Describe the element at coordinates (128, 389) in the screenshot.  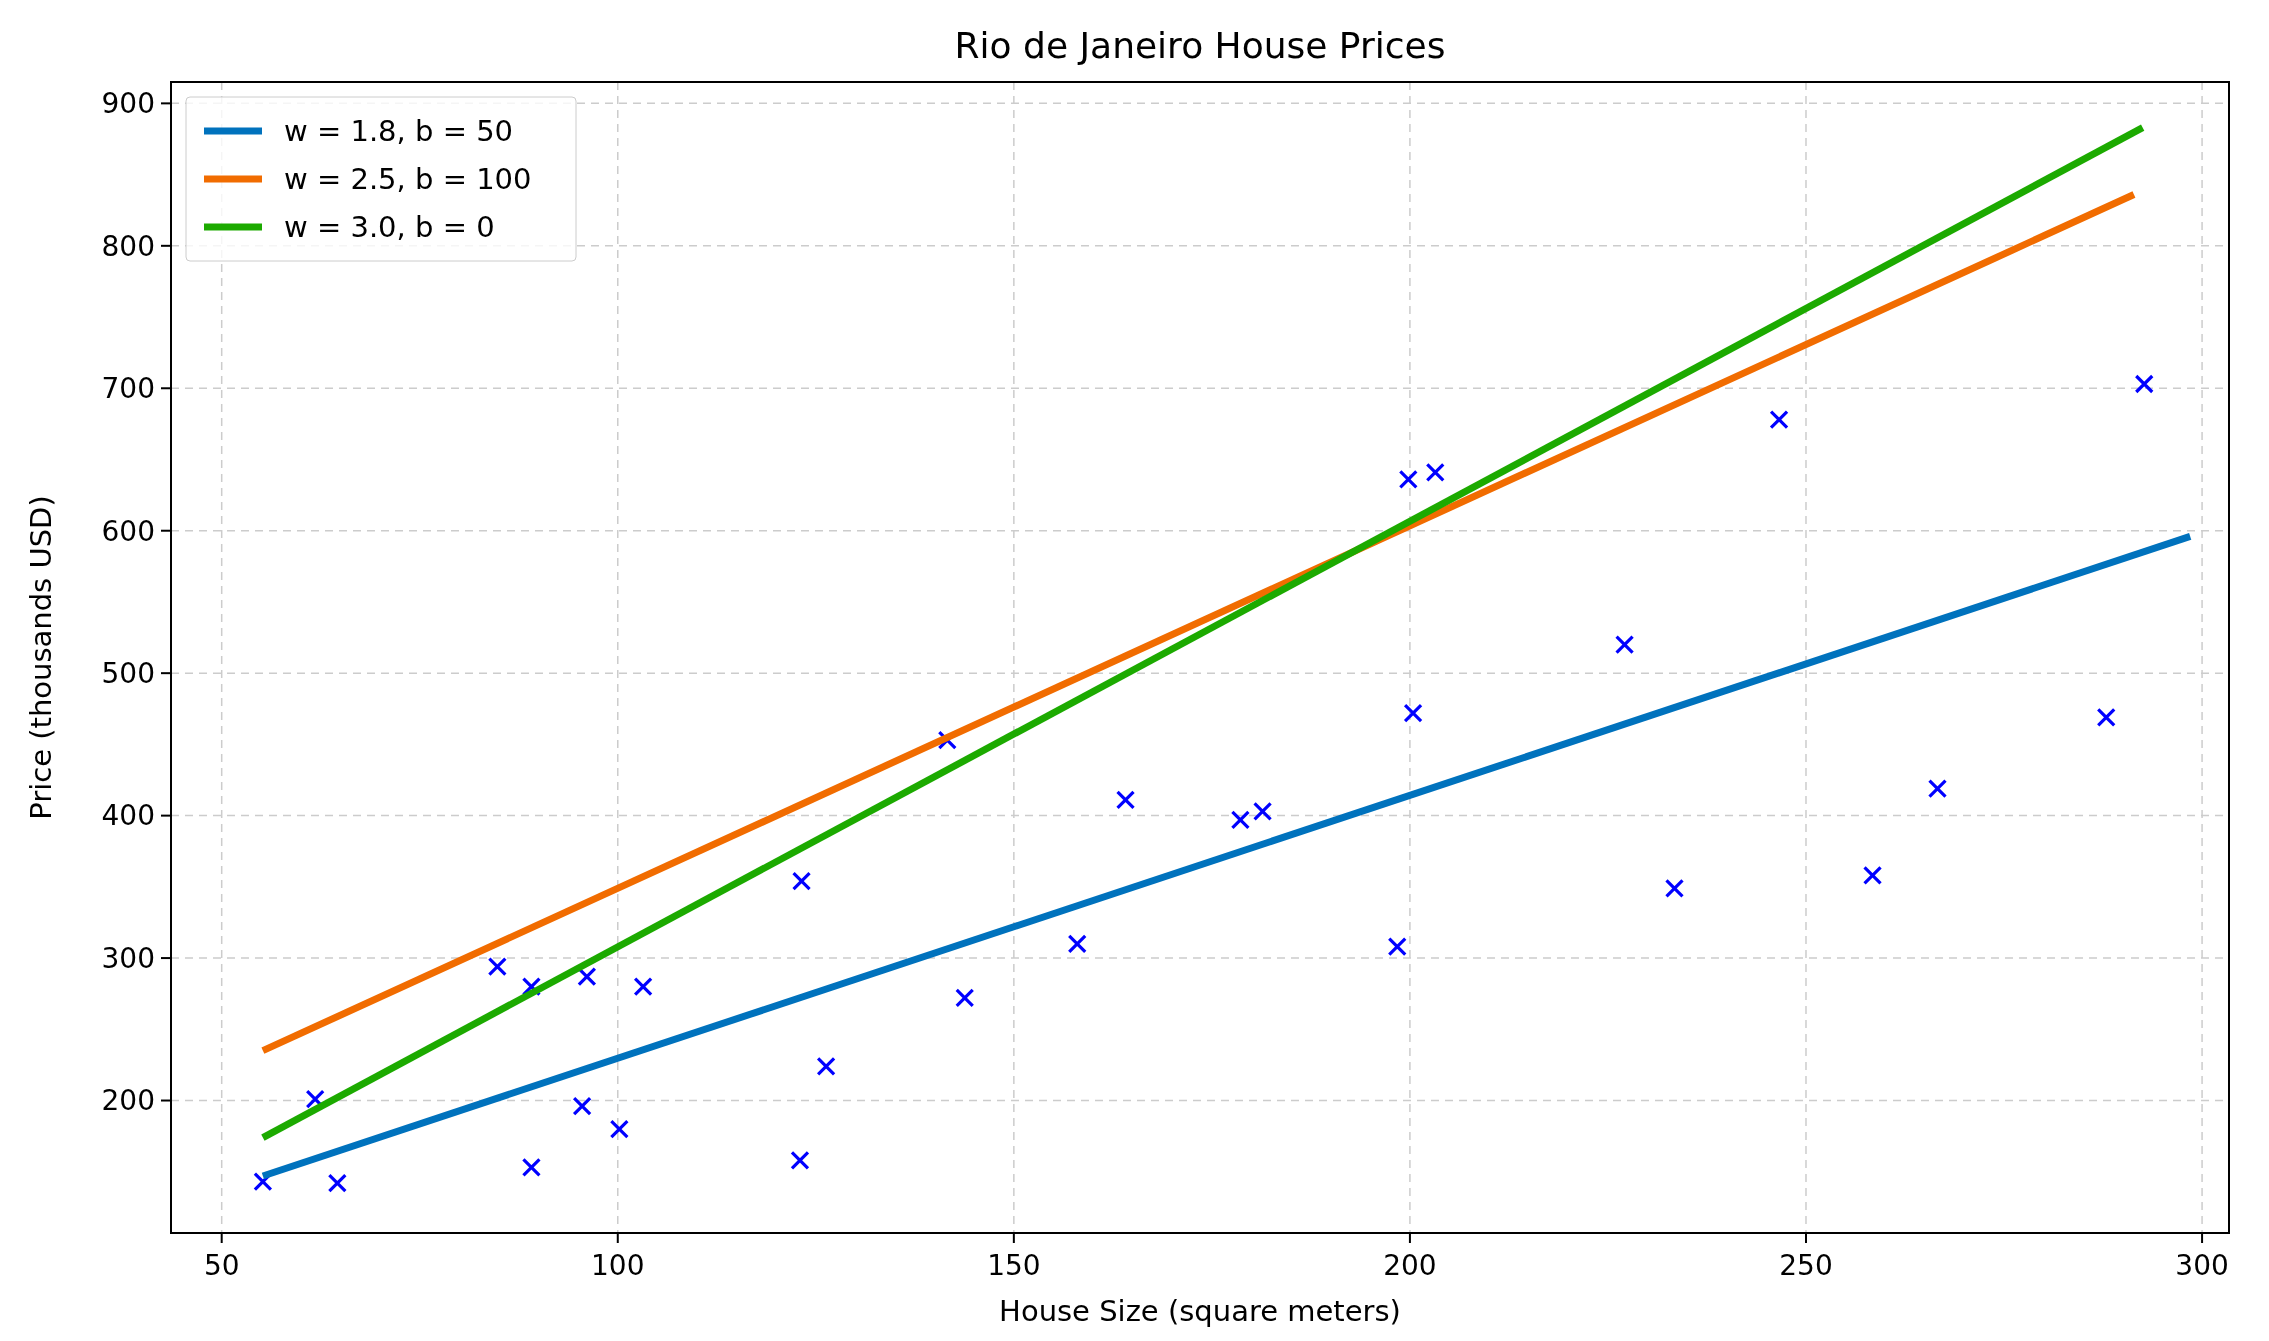
I see `y-tick-label: 700` at that location.